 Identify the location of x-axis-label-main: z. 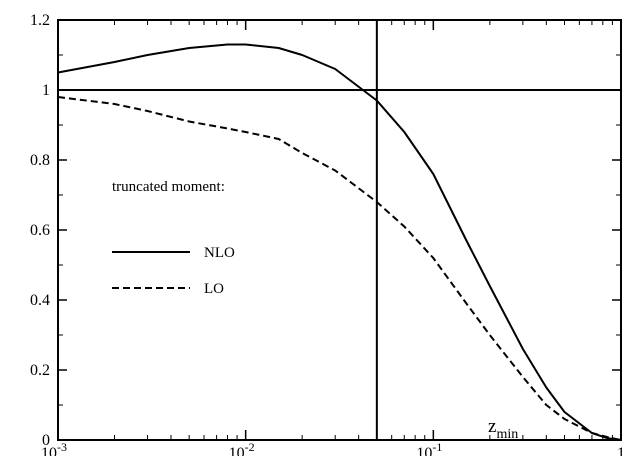
(492, 426).